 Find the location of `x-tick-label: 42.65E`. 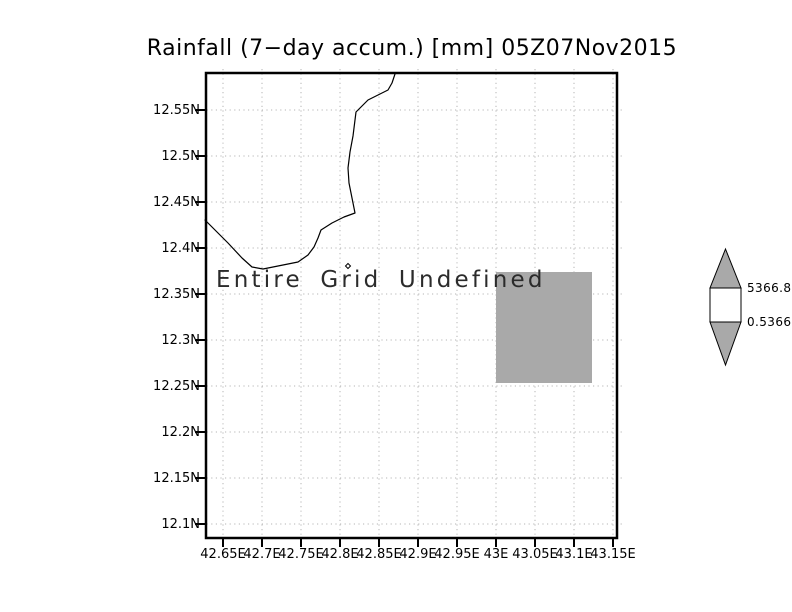

x-tick-label: 42.65E is located at coordinates (223, 554).